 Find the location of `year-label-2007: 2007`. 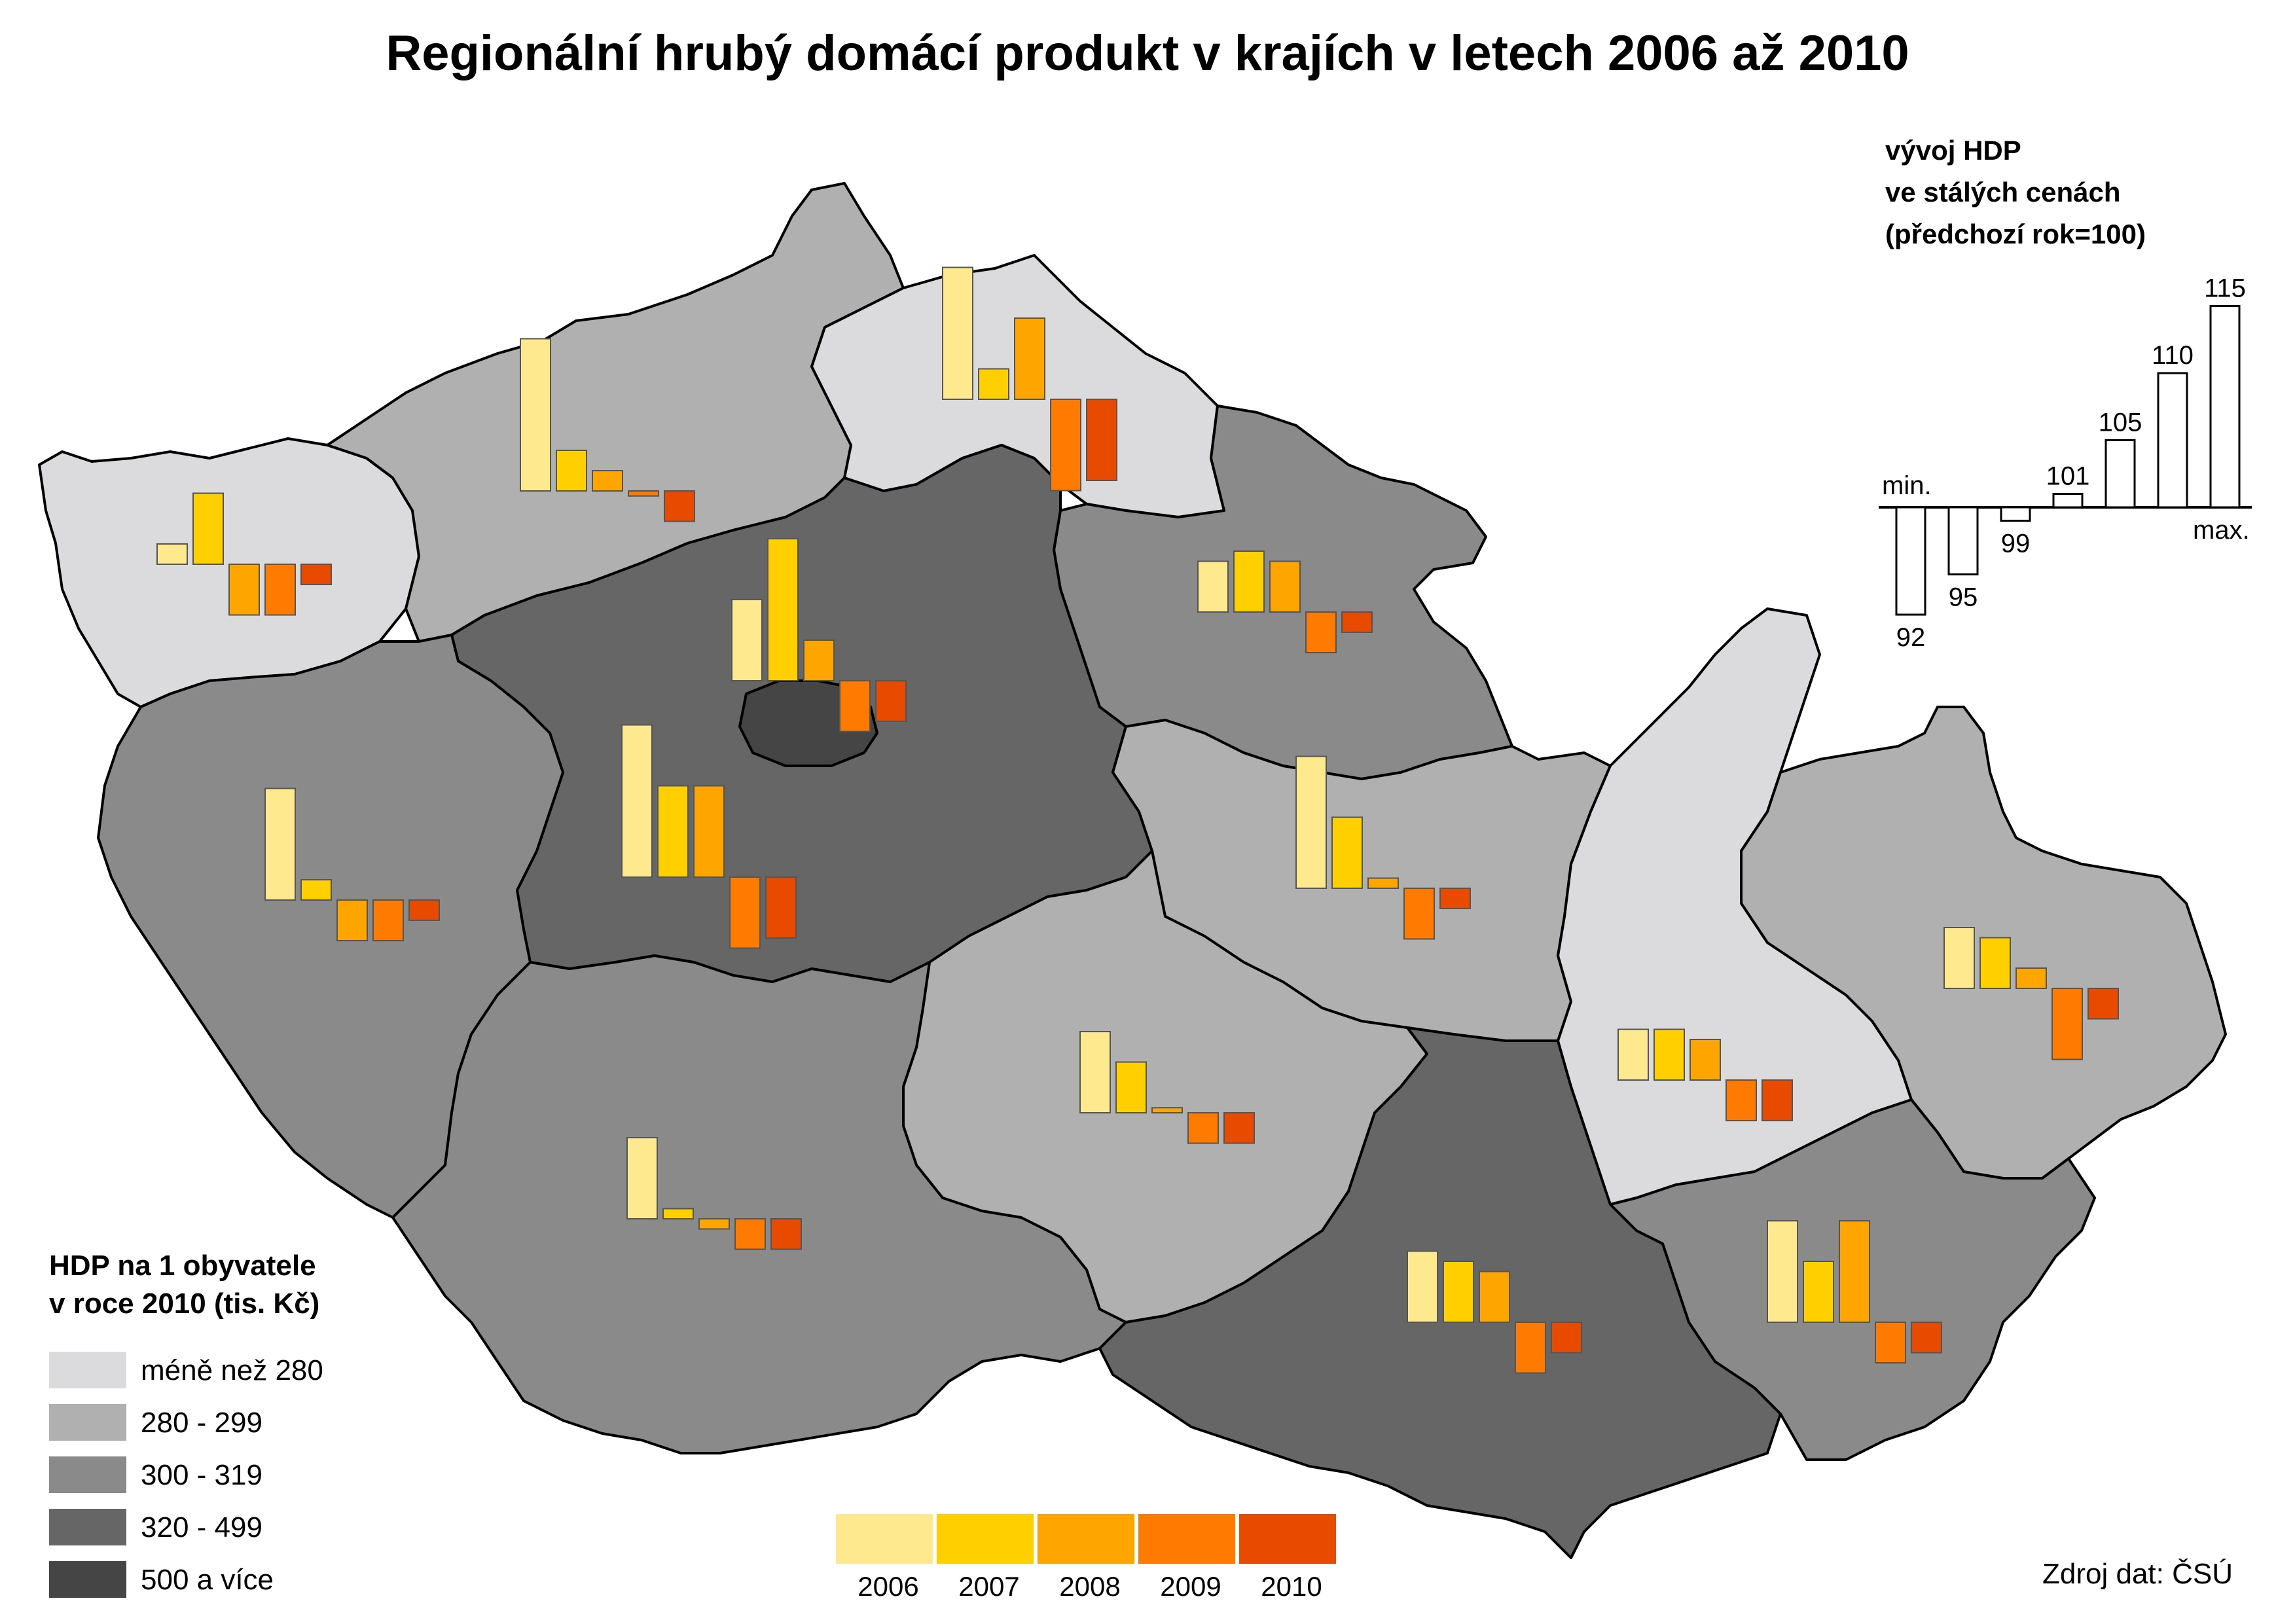

year-label-2007: 2007 is located at coordinates (989, 1586).